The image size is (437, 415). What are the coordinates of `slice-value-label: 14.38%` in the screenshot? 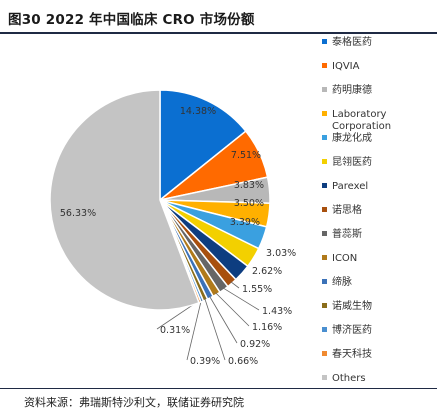 It's located at (198, 111).